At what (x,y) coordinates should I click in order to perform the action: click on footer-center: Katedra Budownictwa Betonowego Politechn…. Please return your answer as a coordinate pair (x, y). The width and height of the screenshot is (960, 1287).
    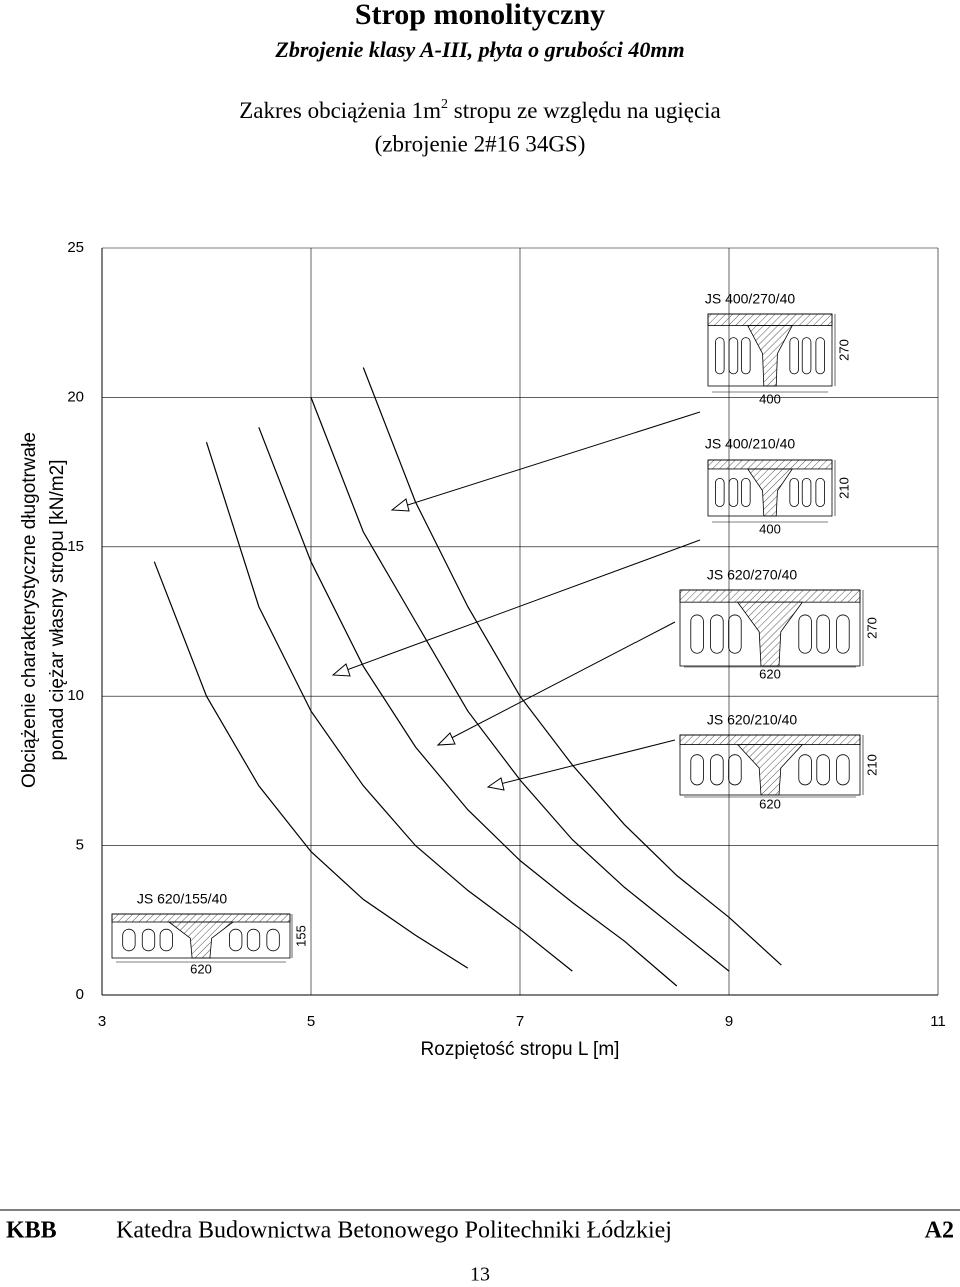
    Looking at the image, I should click on (394, 1231).